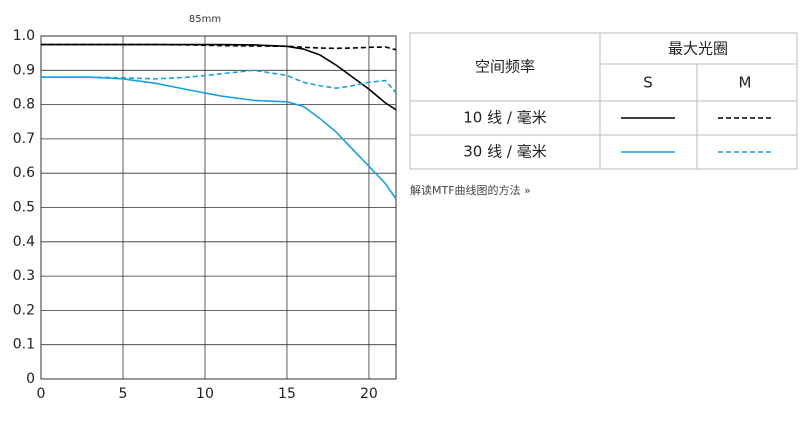 This screenshot has height=428, width=800. Describe the element at coordinates (24, 242) in the screenshot. I see `y-tick-label: 0.4` at that location.